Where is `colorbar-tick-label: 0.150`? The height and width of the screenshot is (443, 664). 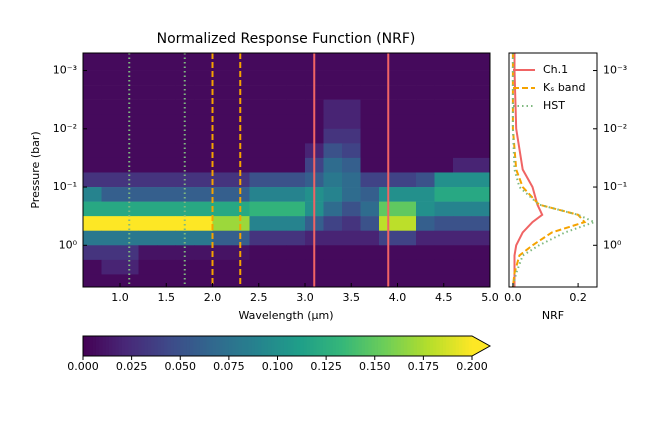 colorbar-tick-label: 0.150 is located at coordinates (375, 366).